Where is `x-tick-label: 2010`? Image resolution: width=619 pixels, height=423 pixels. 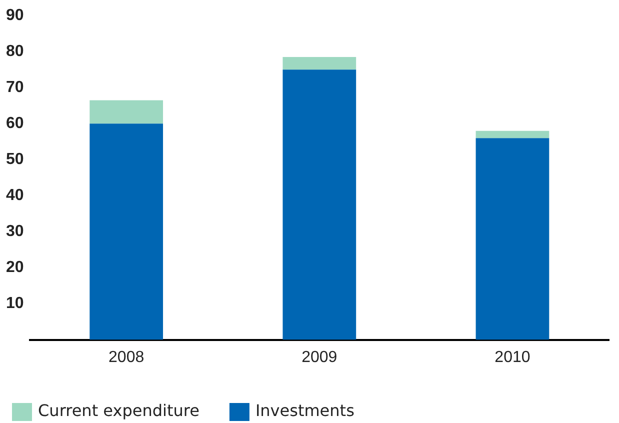 x-tick-label: 2010 is located at coordinates (512, 357).